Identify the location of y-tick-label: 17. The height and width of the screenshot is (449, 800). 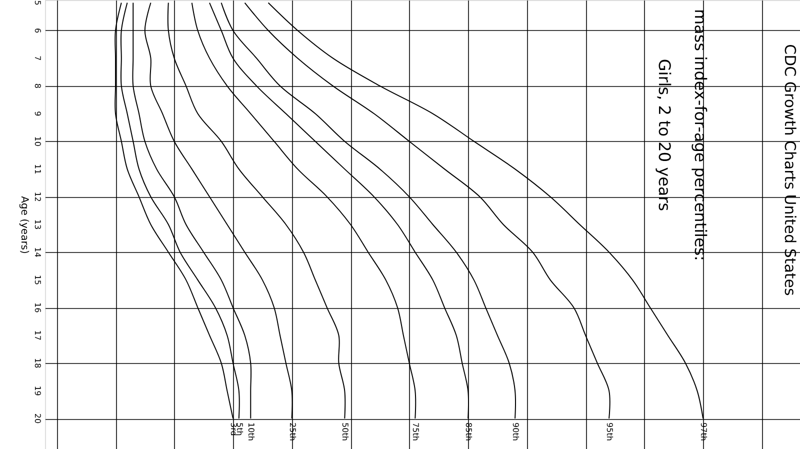
(37, 335).